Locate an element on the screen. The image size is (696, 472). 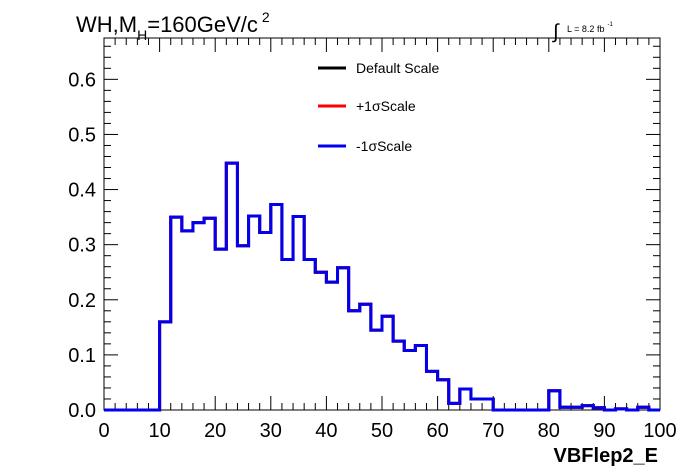
x-axis-label: VBFlep2_E is located at coordinates (606, 456).